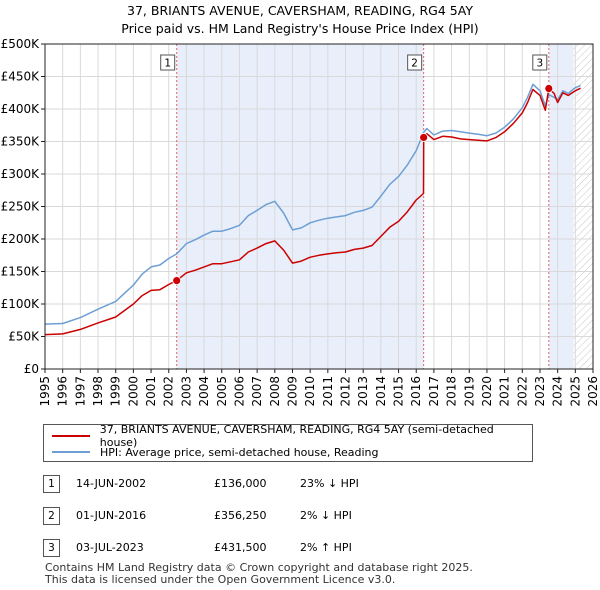 This screenshot has height=590, width=600. Describe the element at coordinates (71, 436) in the screenshot. I see `legend-swatch-property` at that location.